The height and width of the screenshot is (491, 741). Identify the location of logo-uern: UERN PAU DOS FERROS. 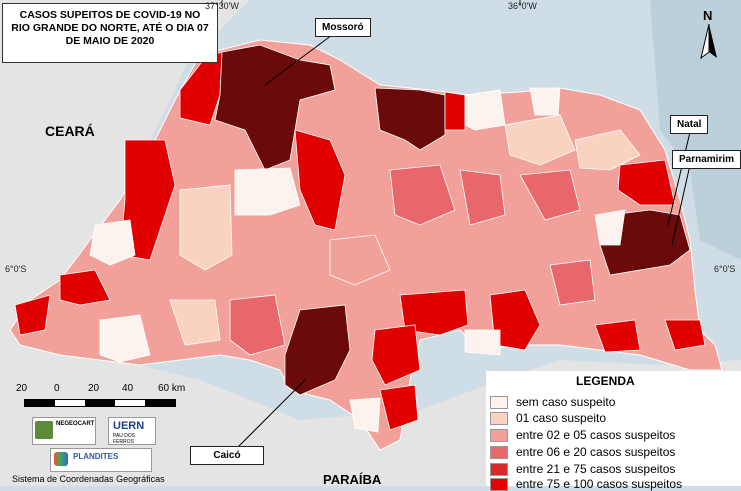
(132, 431).